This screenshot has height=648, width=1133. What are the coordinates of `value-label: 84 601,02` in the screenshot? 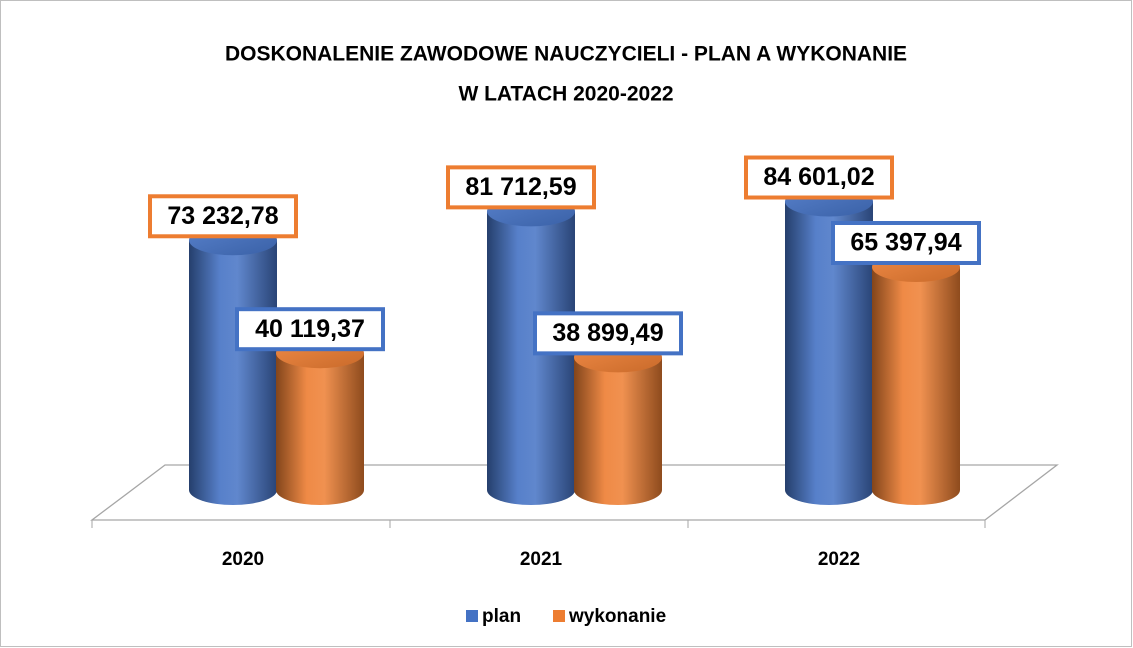 It's located at (818, 177).